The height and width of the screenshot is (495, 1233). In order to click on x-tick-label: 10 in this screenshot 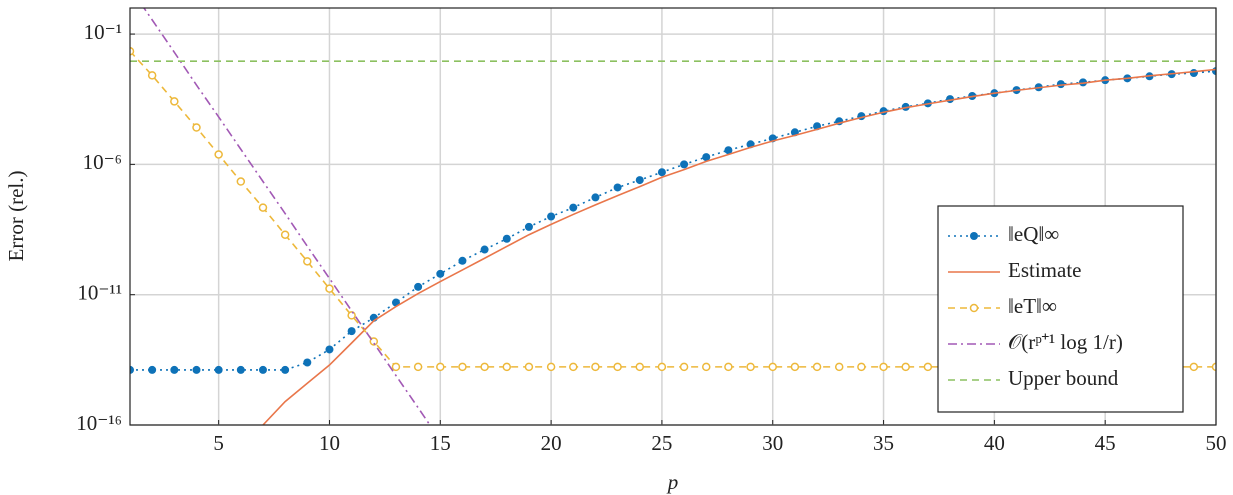, I will do `click(329, 443)`.